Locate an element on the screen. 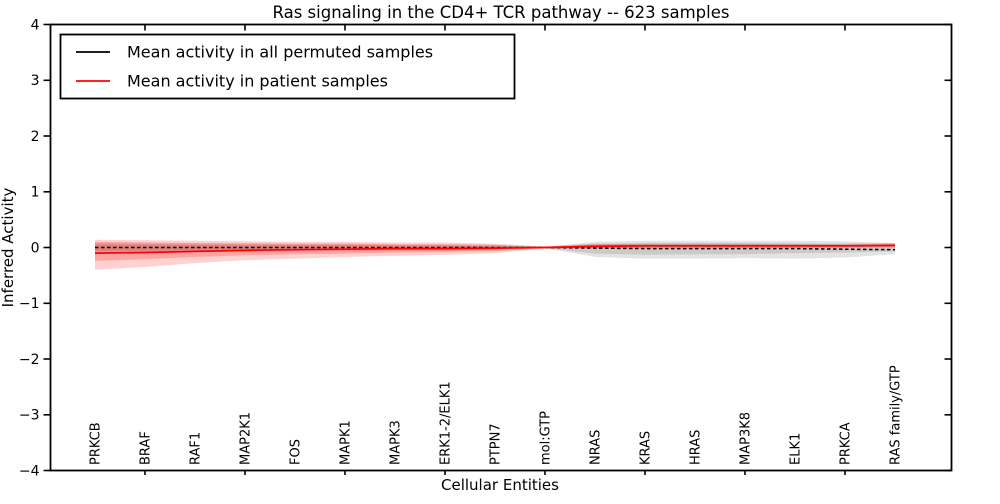 The height and width of the screenshot is (504, 1000). x-category-label: PRKCA is located at coordinates (846, 443).